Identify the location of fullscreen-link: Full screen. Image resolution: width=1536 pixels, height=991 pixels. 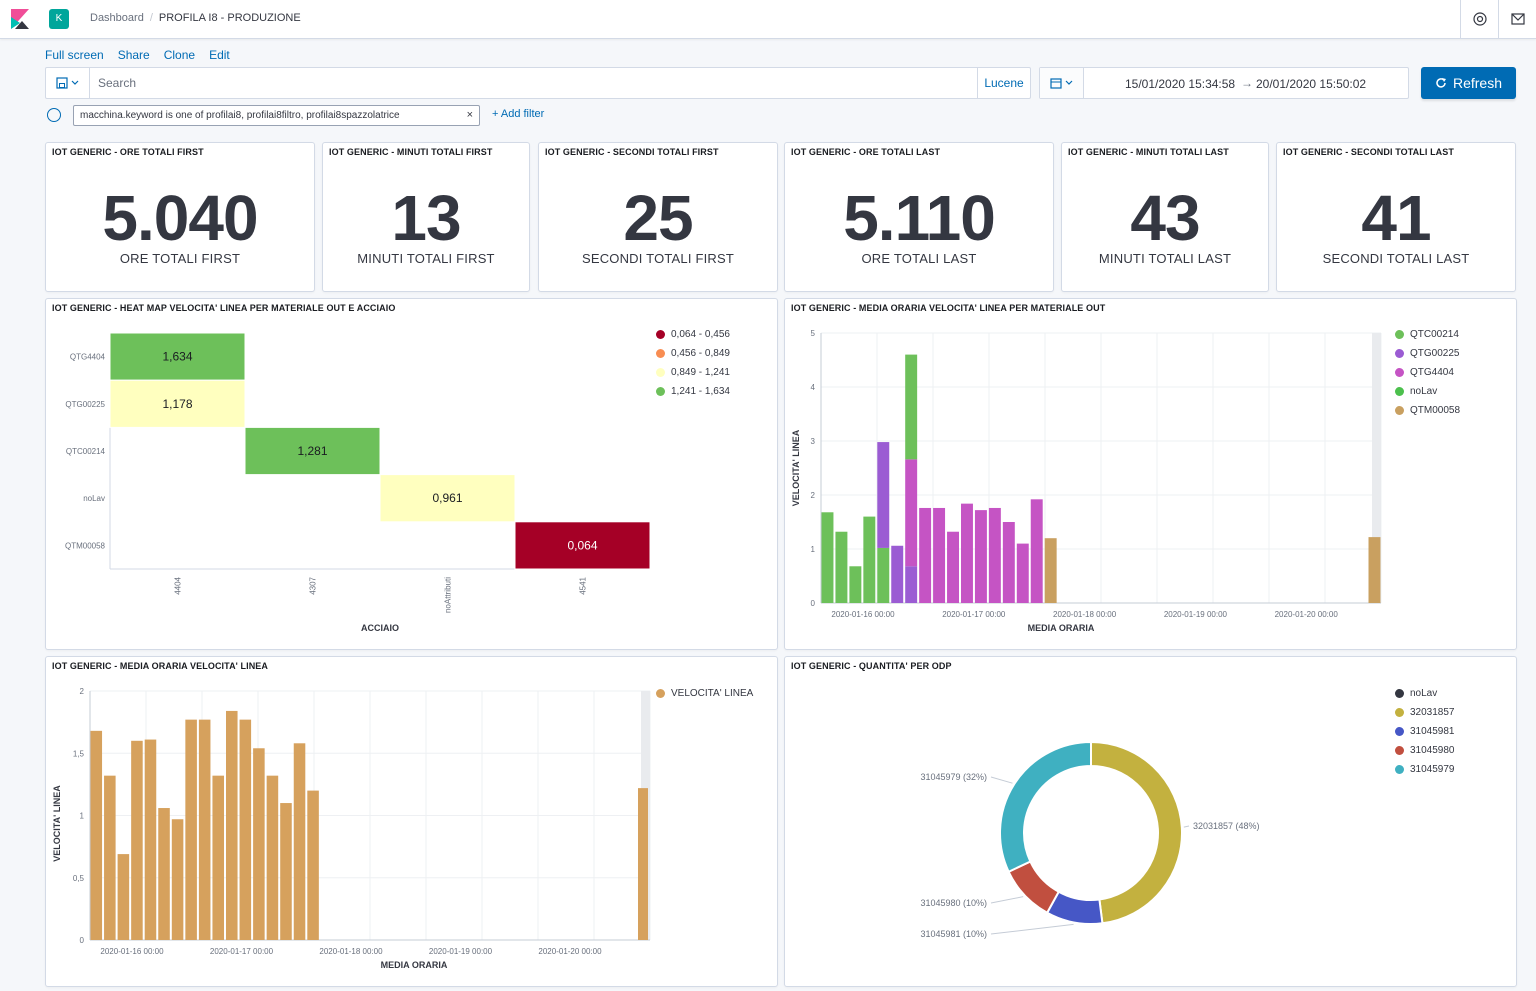
(74, 55).